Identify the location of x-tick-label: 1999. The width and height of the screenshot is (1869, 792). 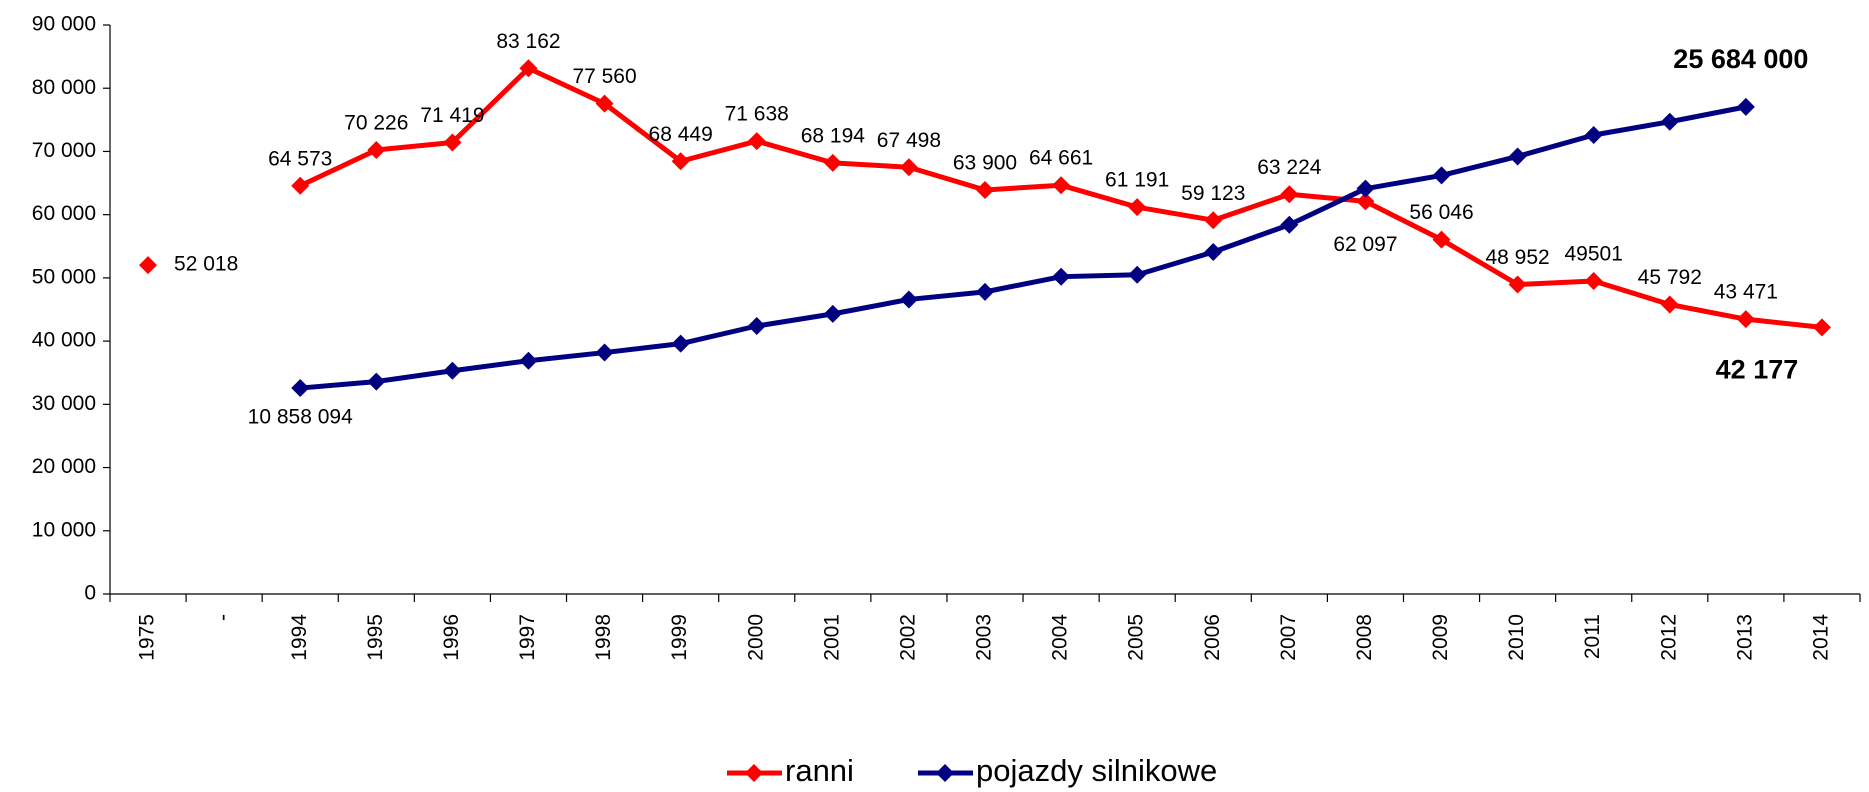
(679, 637).